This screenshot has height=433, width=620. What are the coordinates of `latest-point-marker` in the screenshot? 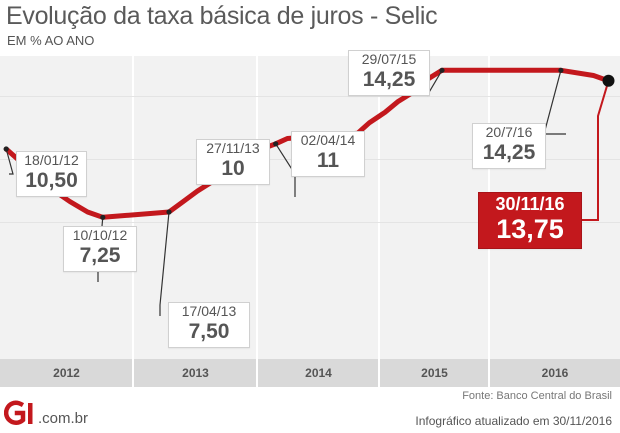 It's located at (608, 80).